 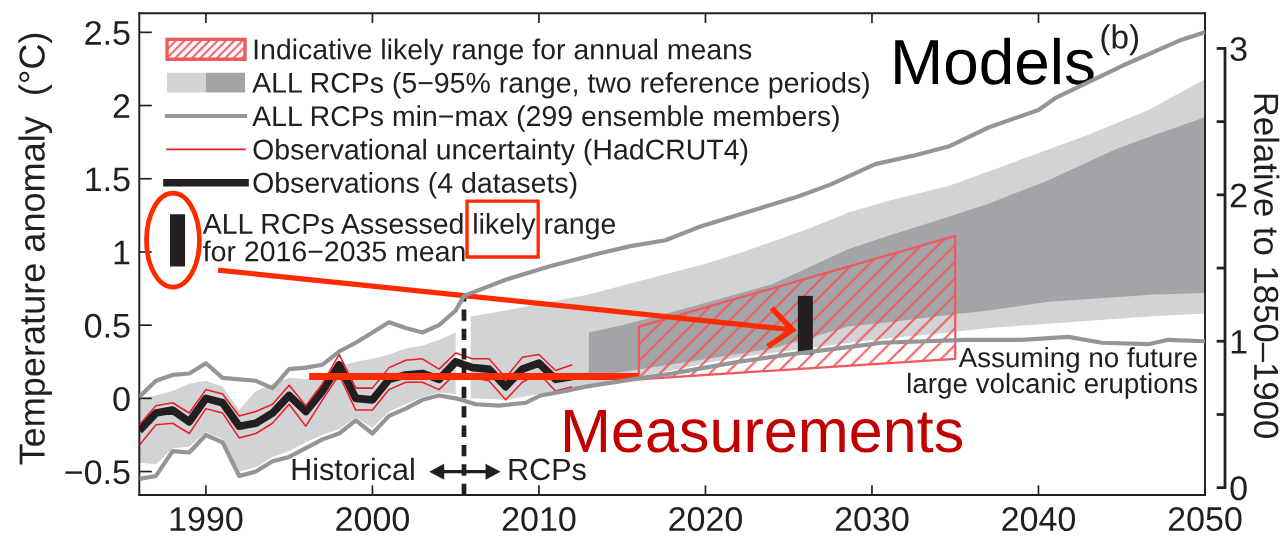 I want to click on x-tick-label: 2010, so click(x=539, y=519).